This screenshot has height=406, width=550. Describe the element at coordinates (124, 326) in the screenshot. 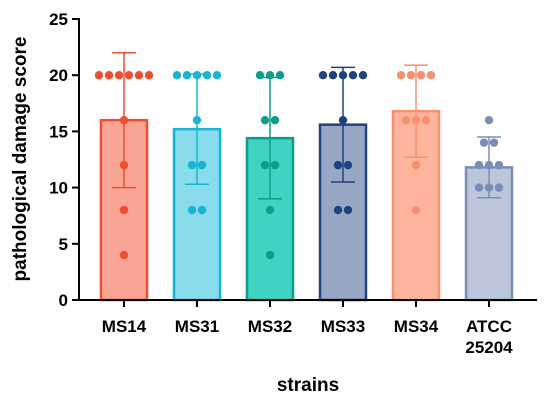

I see `x-tick-label: MS14` at that location.